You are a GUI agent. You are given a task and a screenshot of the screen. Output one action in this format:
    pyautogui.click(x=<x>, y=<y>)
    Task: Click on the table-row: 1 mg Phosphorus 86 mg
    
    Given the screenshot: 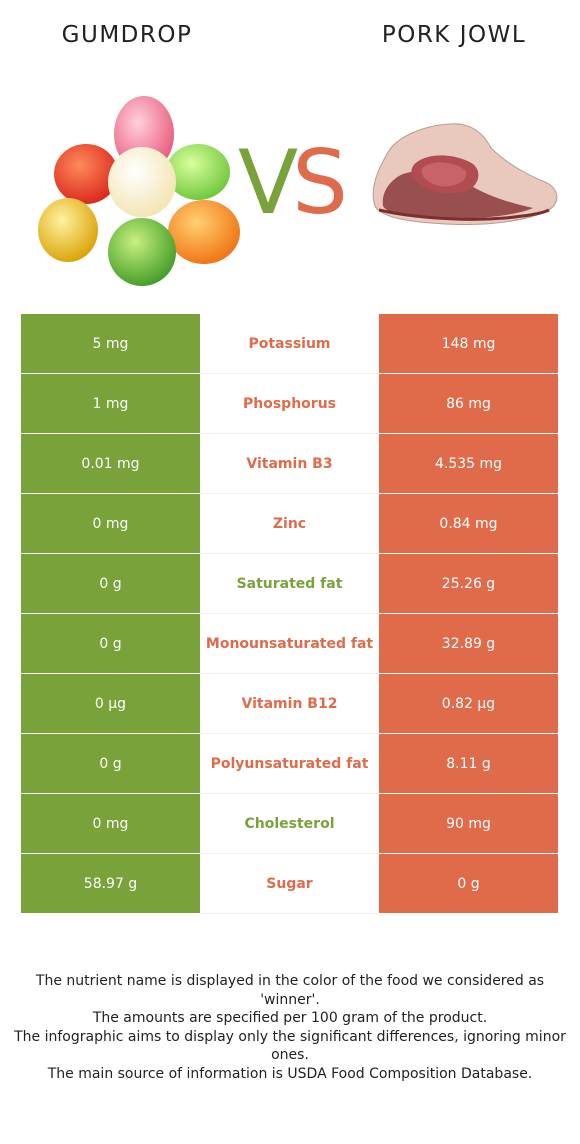 What is the action you would take?
    pyautogui.click(x=289, y=404)
    